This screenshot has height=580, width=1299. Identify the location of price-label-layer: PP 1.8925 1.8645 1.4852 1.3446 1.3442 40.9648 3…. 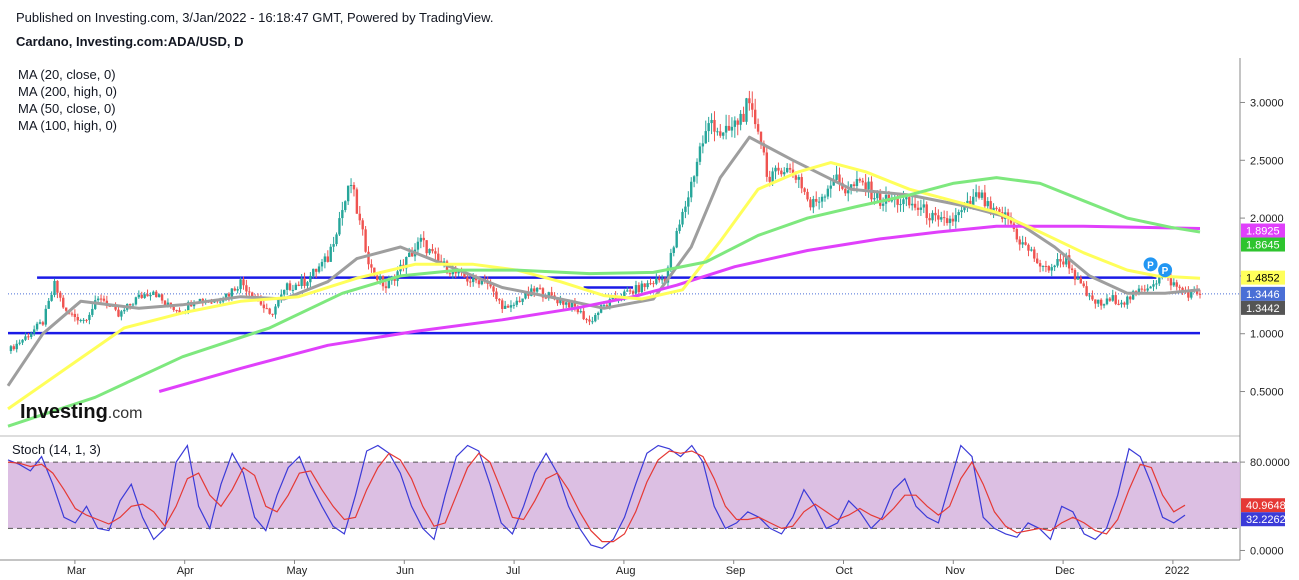
(1214, 375).